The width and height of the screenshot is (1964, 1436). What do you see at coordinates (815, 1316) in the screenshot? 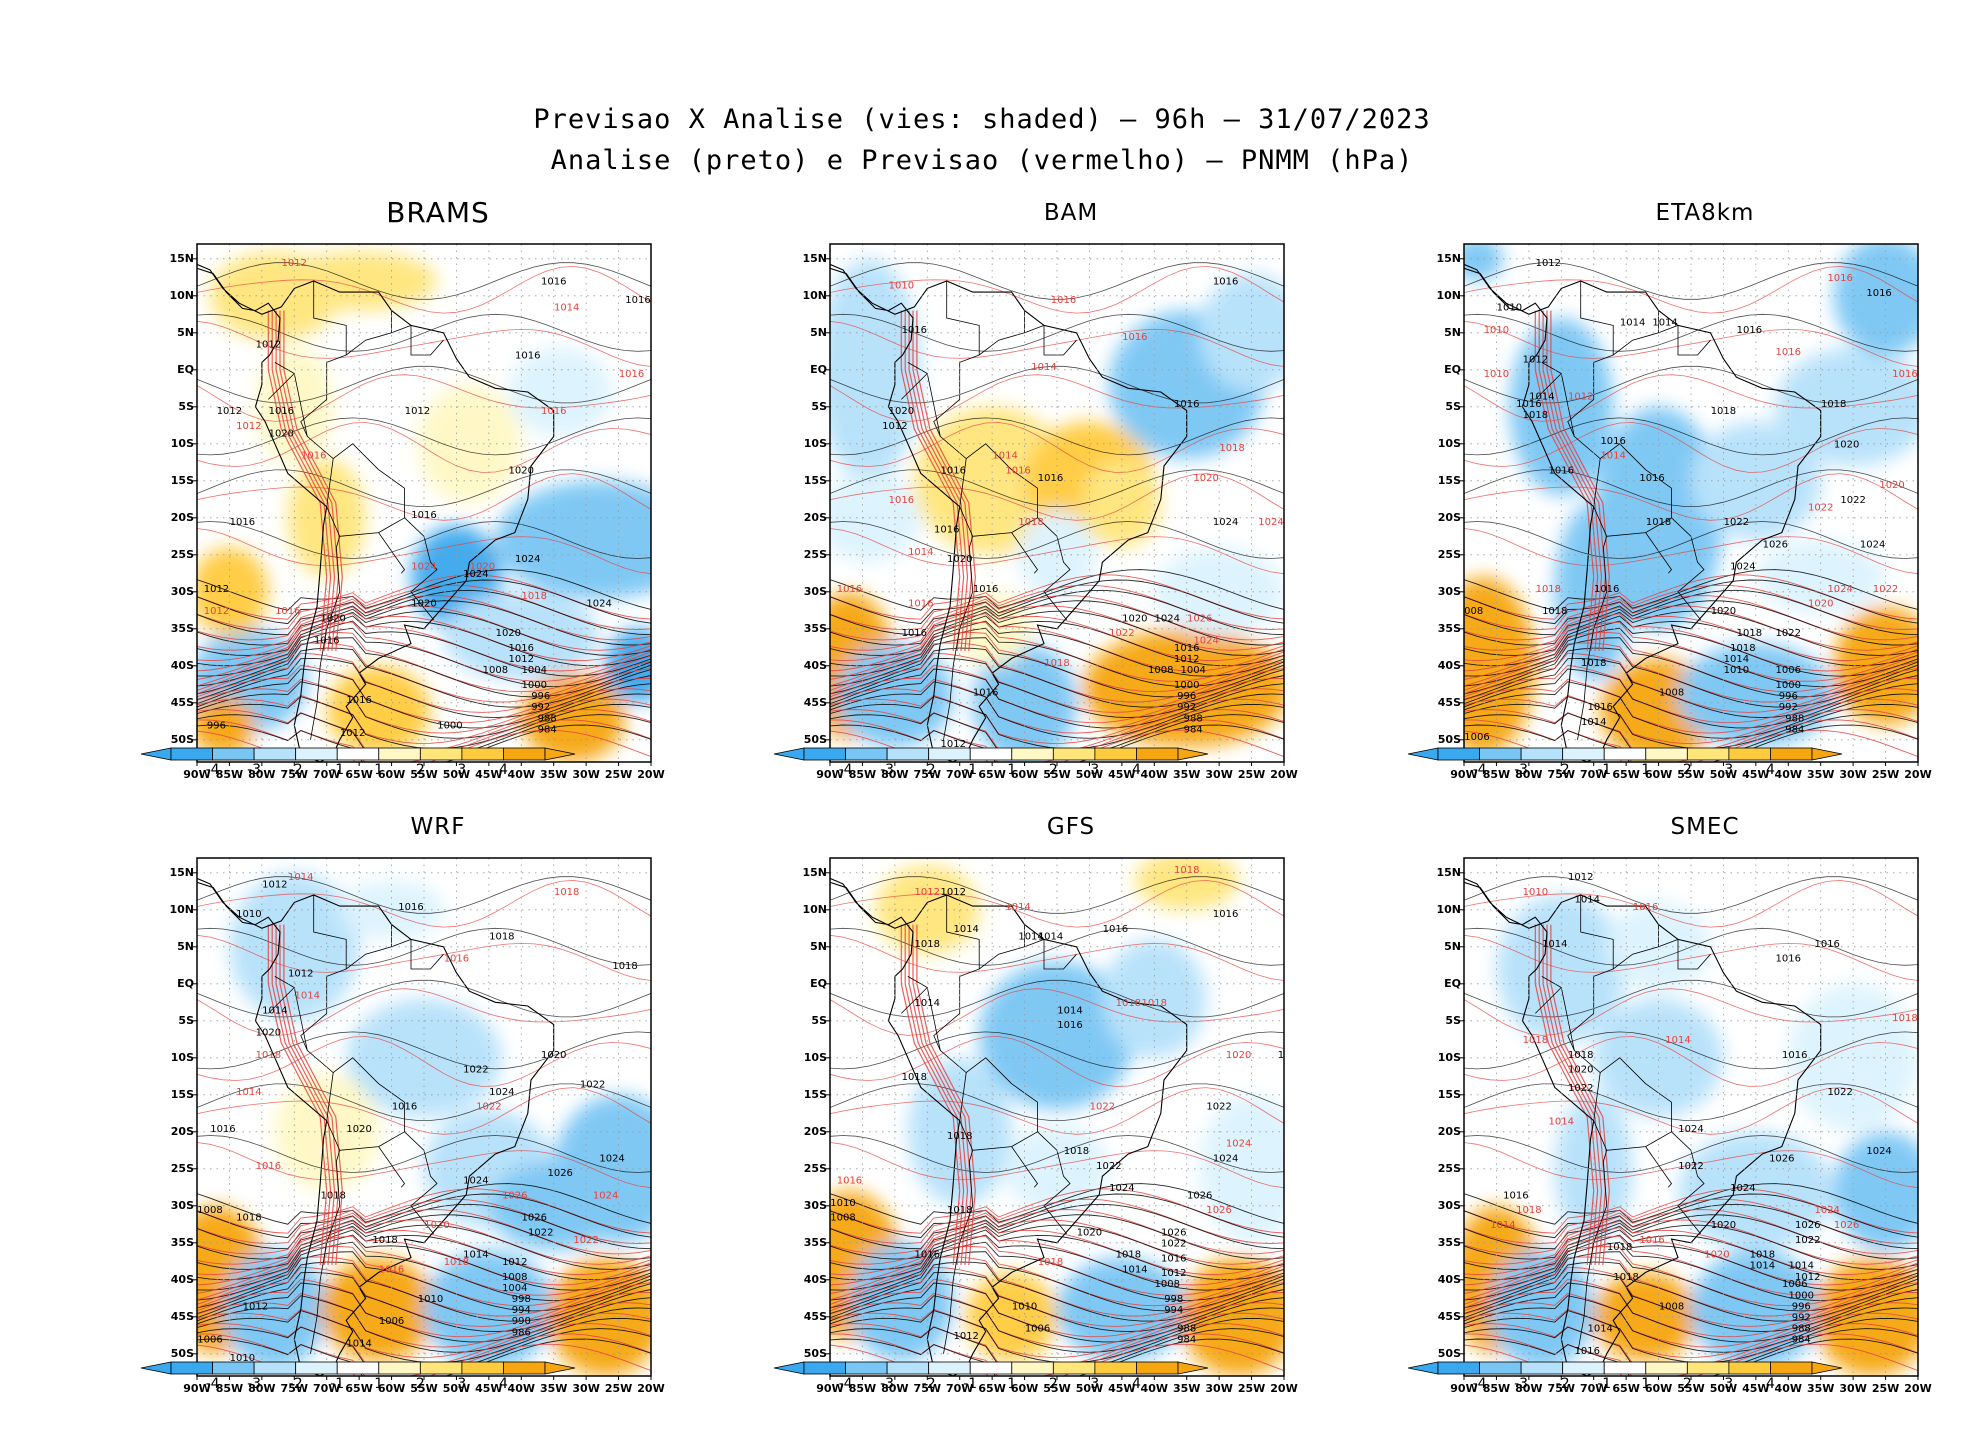
I see `lat-tick-label: 45S` at bounding box center [815, 1316].